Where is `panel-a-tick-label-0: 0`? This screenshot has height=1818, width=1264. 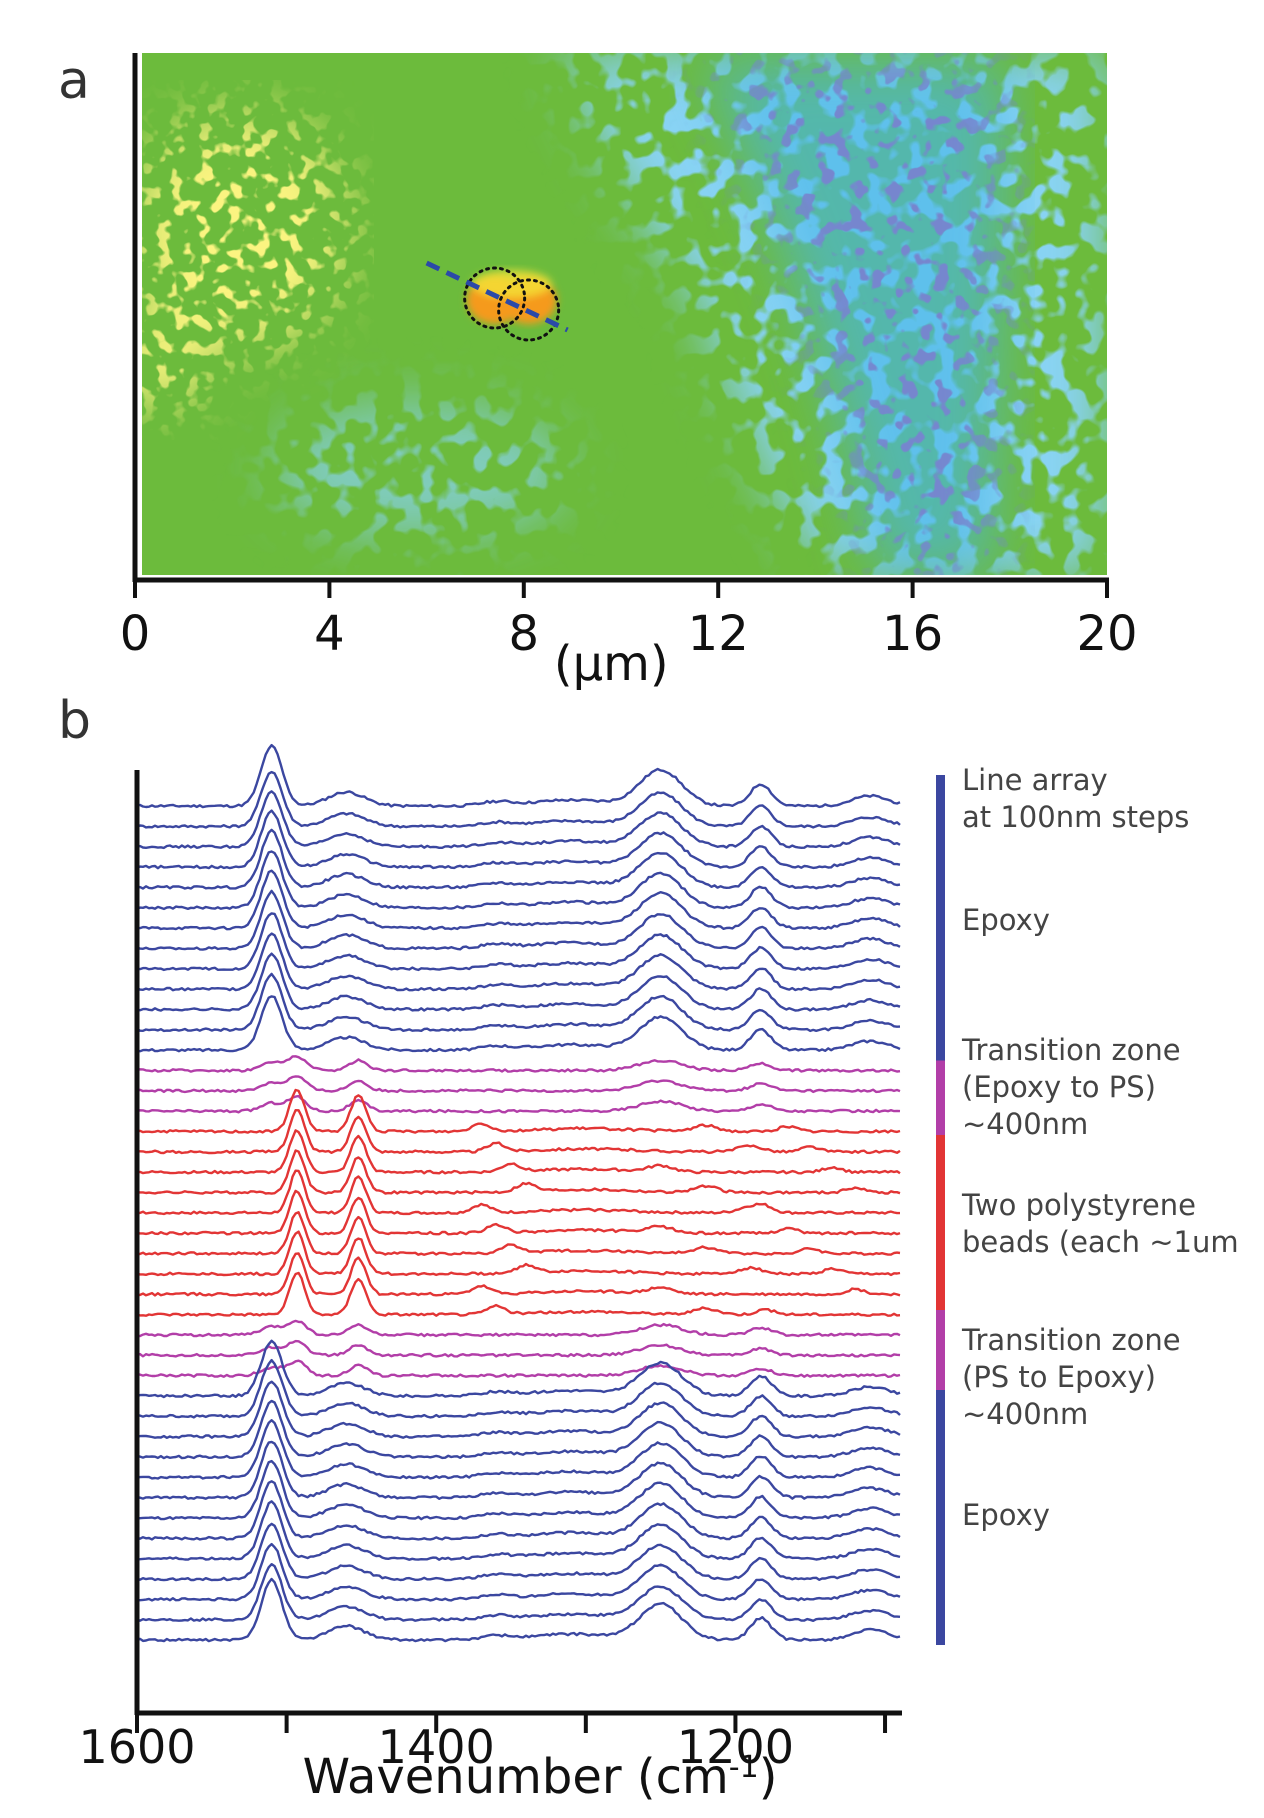 panel-a-tick-label-0: 0 is located at coordinates (135, 634).